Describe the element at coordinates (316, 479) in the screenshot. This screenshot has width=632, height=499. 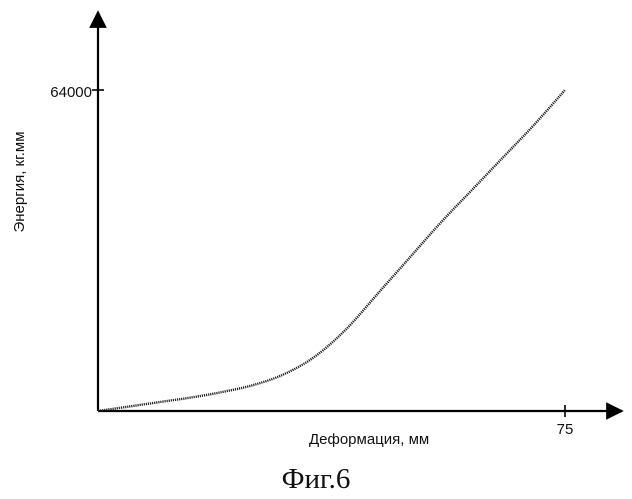
I see `figure-caption: Фиг.6` at that location.